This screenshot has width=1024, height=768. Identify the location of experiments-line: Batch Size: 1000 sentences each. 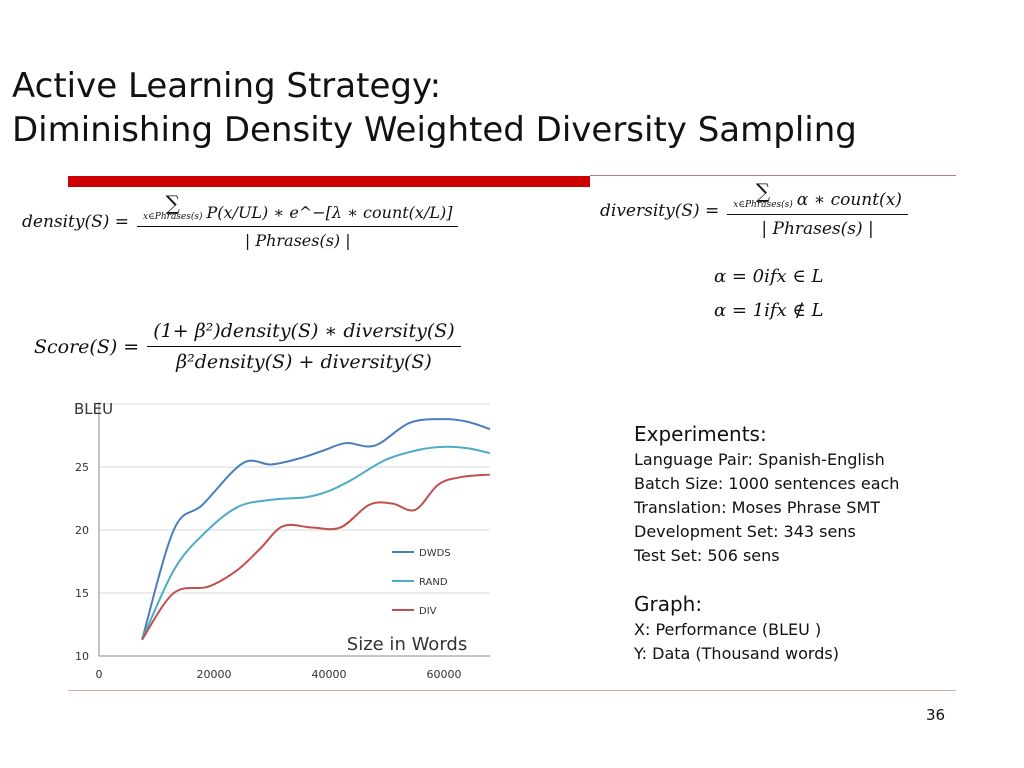
(767, 483).